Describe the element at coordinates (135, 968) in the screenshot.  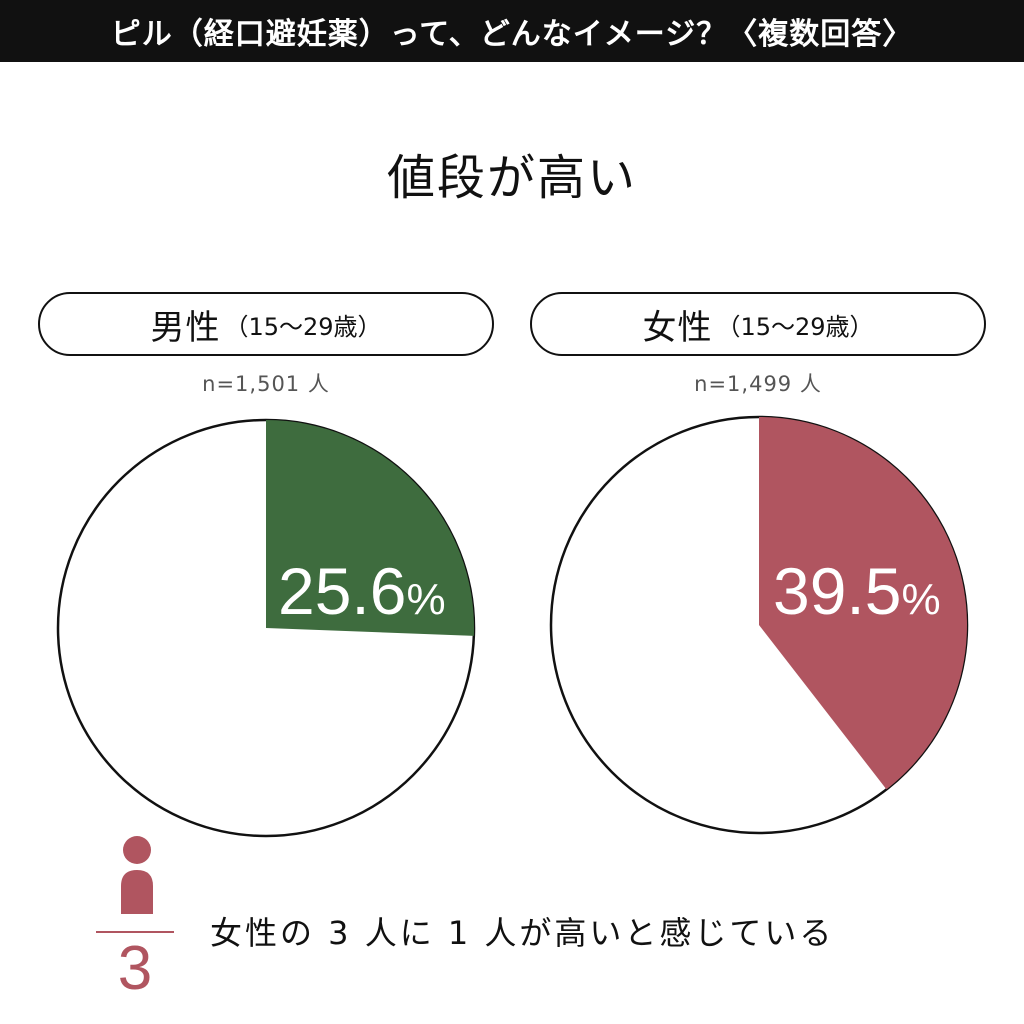
I see `fraction-denominator: 3` at that location.